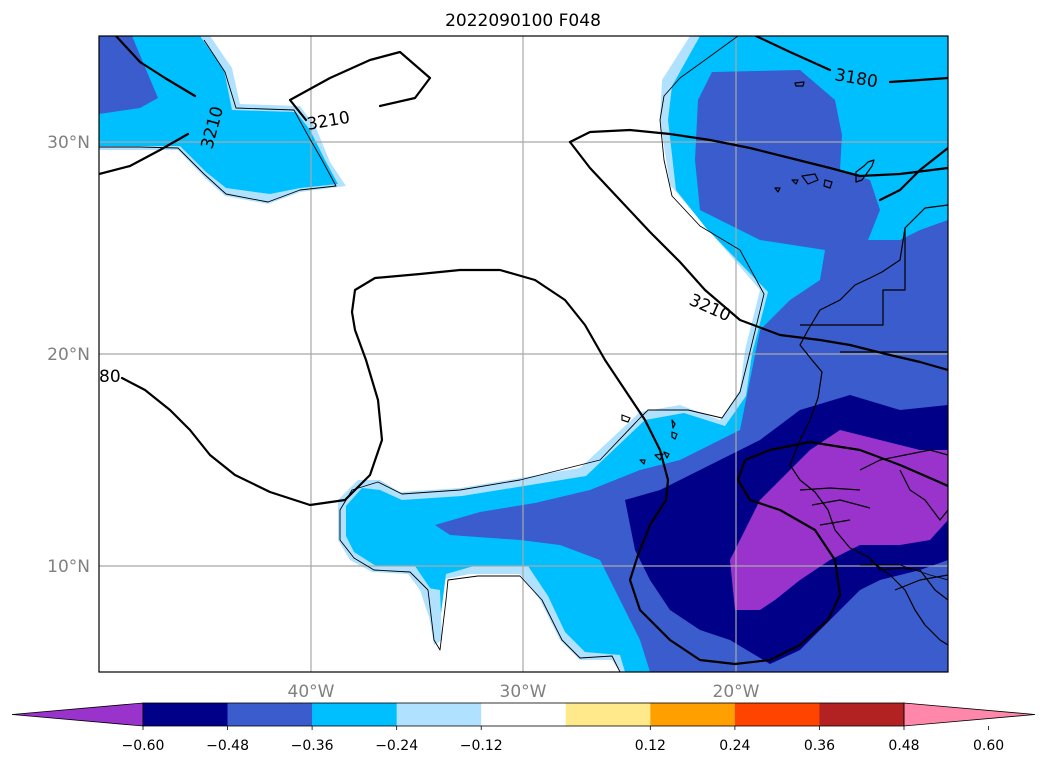 This screenshot has height=765, width=1047. What do you see at coordinates (435, 616) in the screenshot?
I see `sw-lightblue-tongue` at bounding box center [435, 616].